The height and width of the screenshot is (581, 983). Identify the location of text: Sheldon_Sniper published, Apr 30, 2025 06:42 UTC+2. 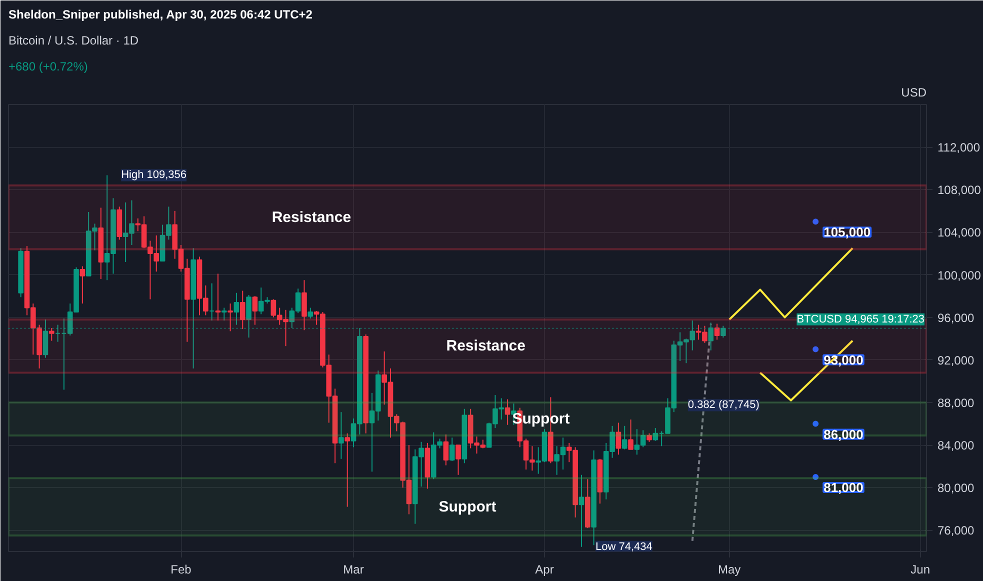
(160, 15).